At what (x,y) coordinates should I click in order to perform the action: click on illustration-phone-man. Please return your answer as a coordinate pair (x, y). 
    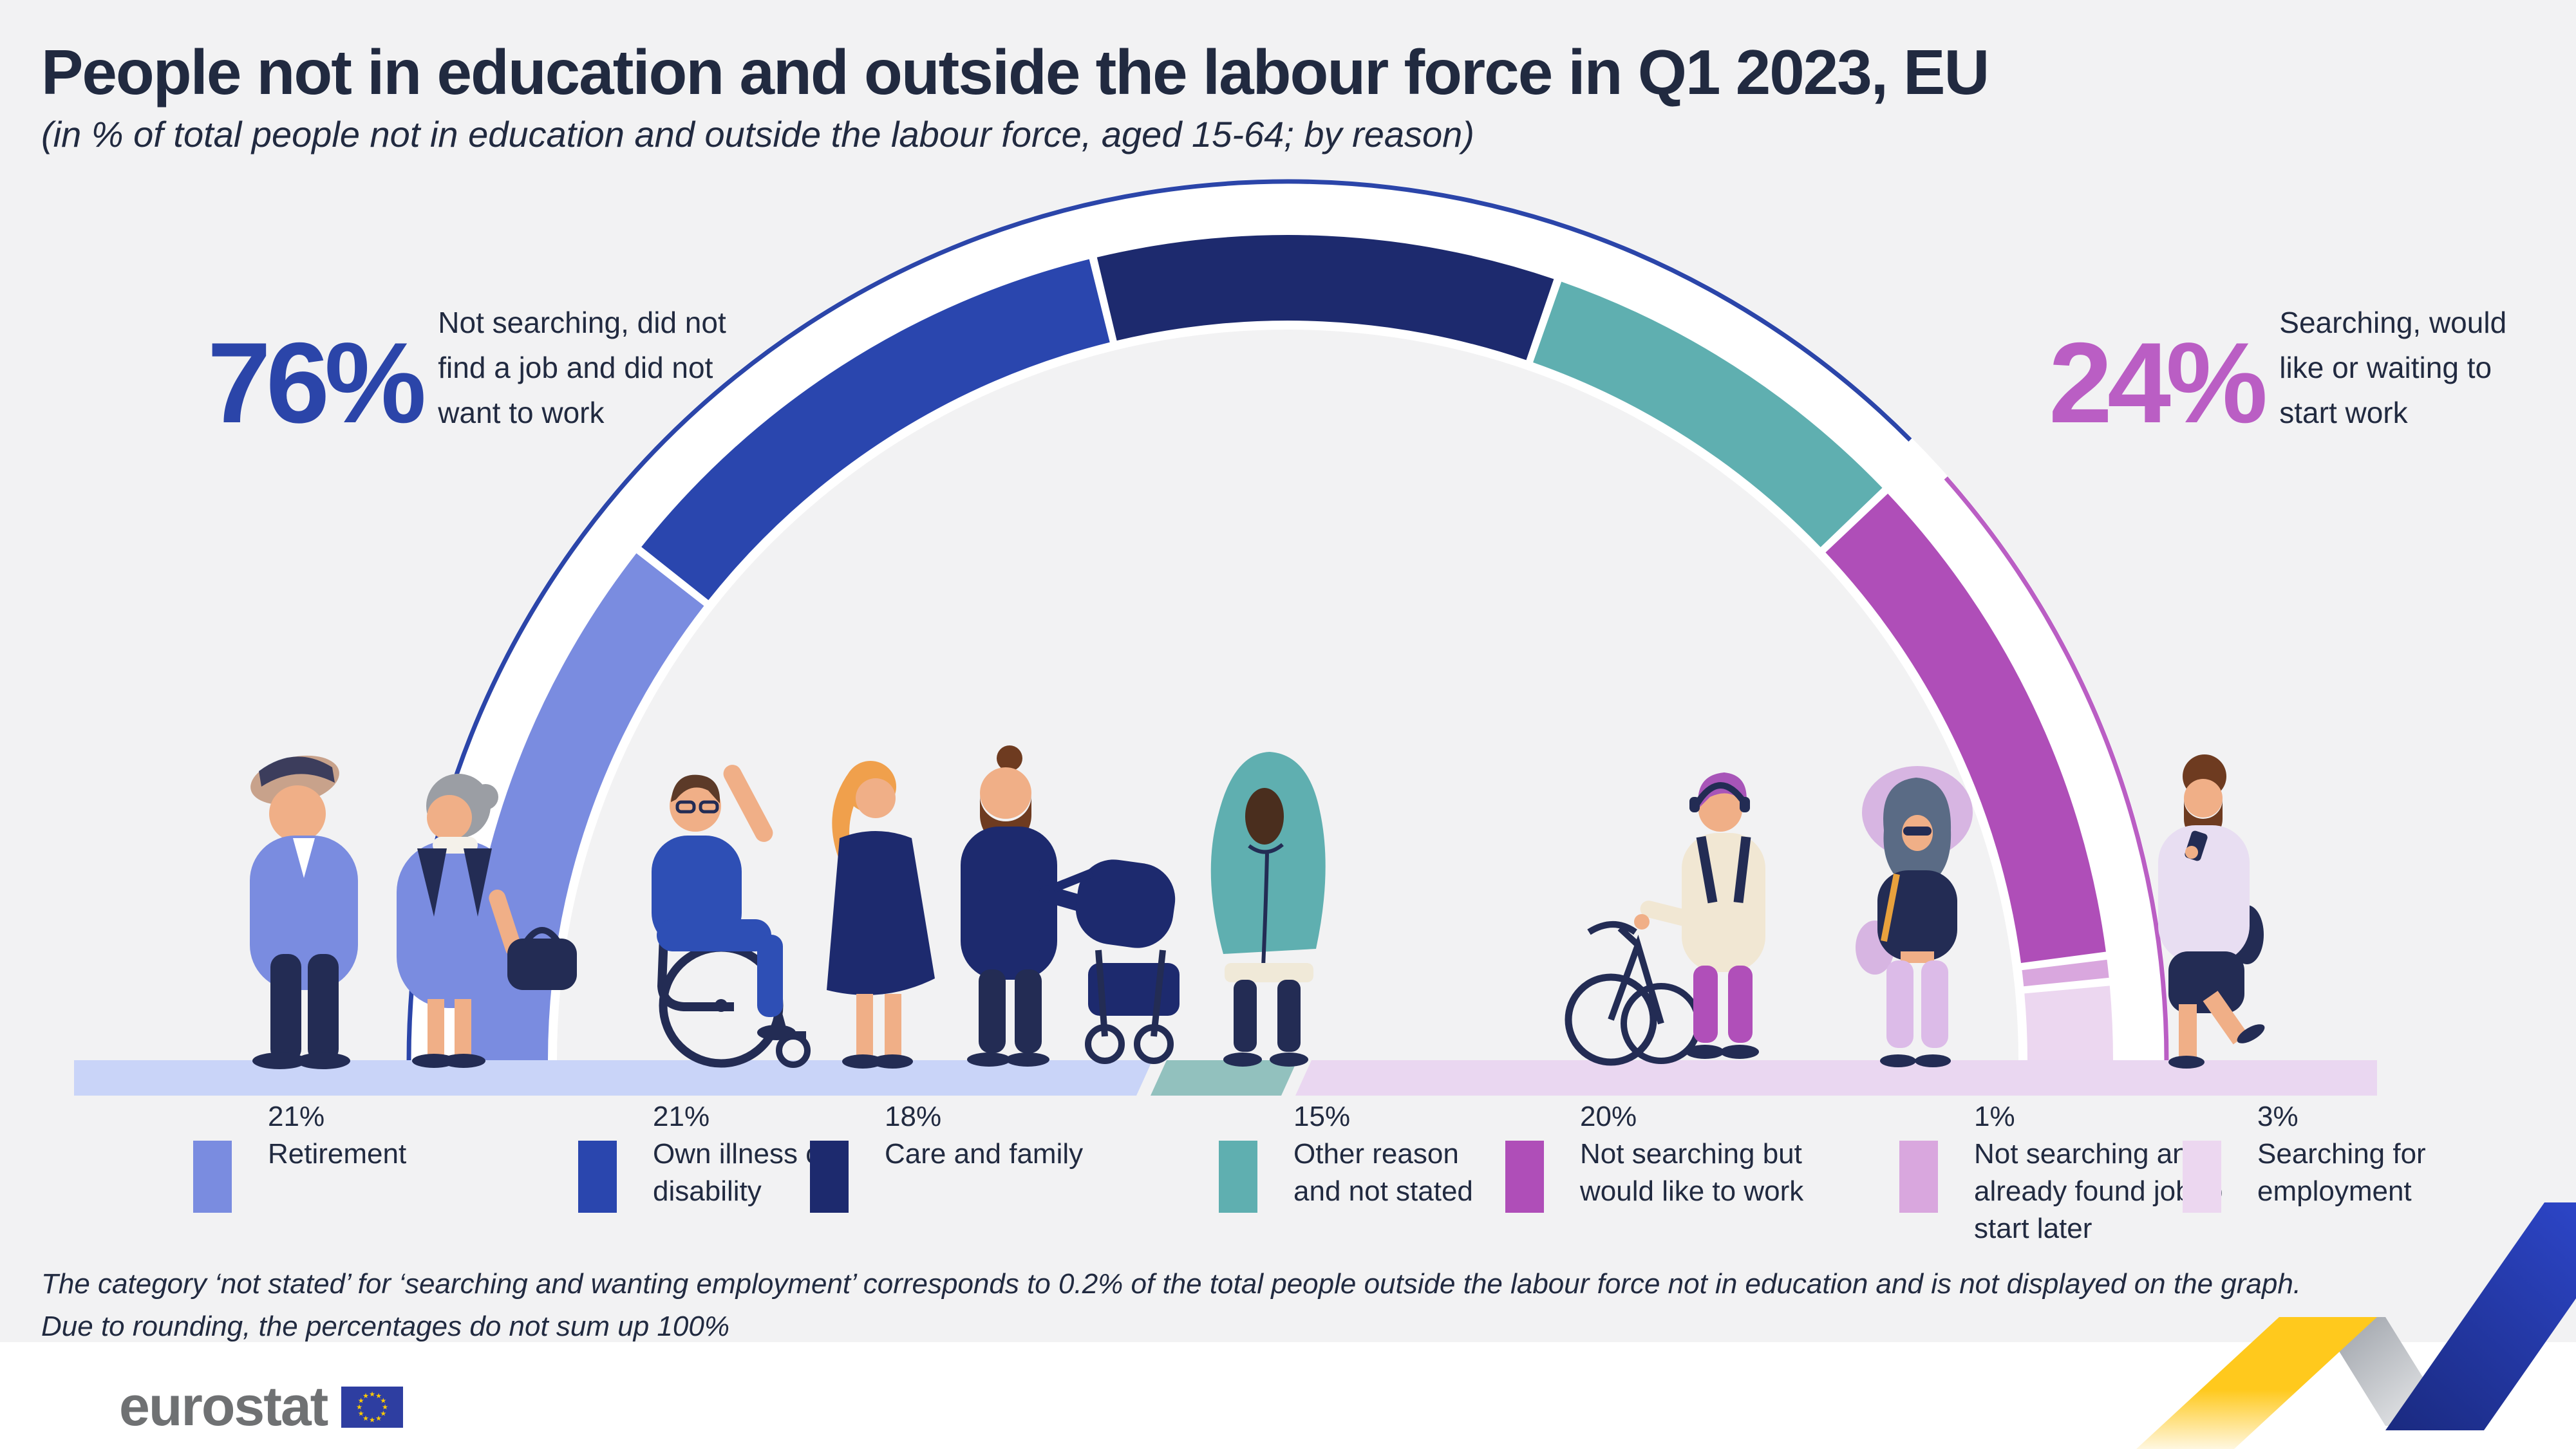
    Looking at the image, I should click on (2211, 911).